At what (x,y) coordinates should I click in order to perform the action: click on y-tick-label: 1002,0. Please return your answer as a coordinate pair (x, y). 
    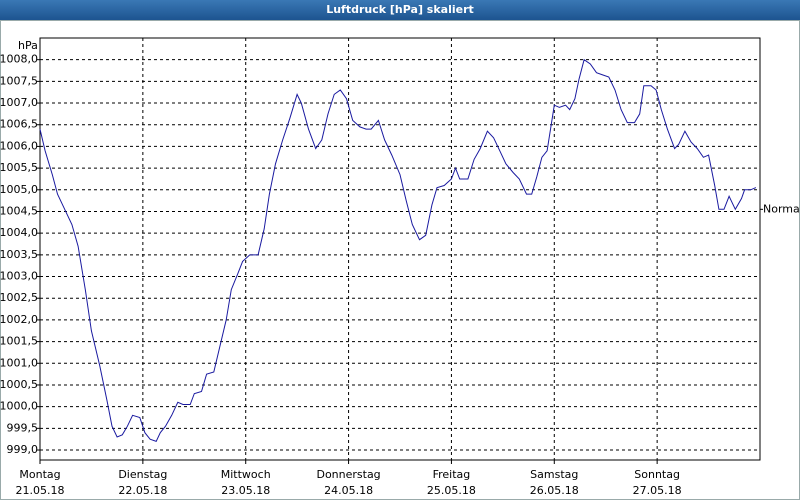
    Looking at the image, I should click on (19, 319).